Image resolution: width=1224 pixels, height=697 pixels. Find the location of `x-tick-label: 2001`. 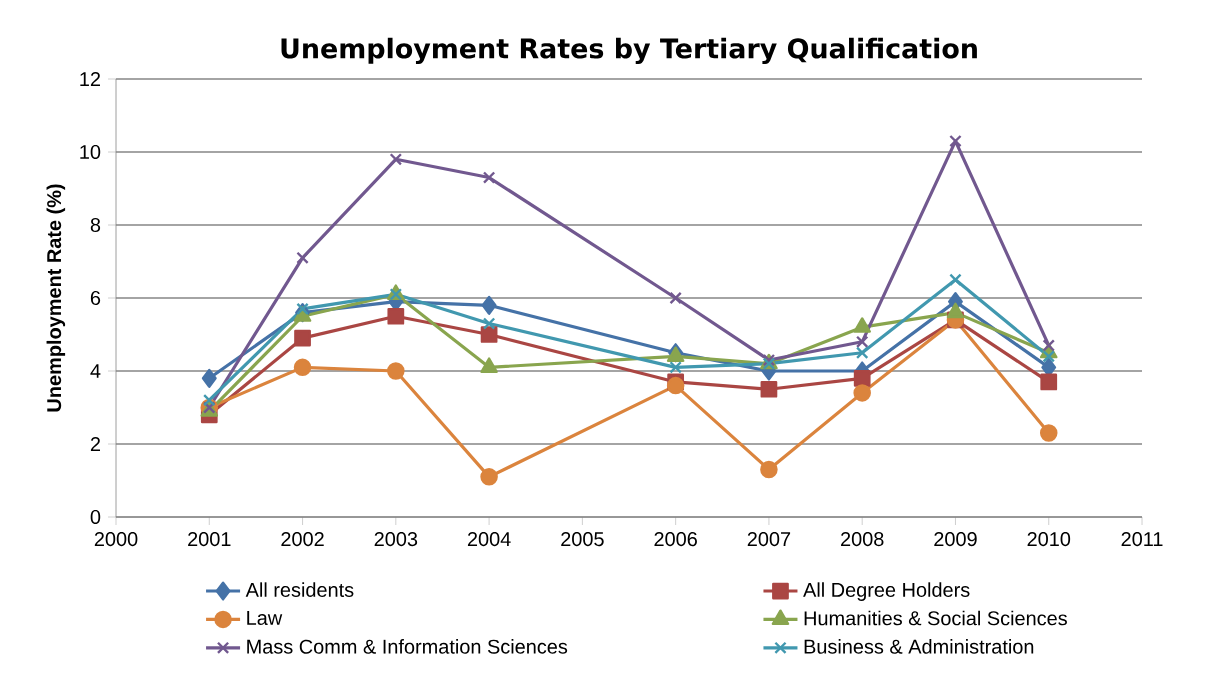

x-tick-label: 2001 is located at coordinates (209, 539).